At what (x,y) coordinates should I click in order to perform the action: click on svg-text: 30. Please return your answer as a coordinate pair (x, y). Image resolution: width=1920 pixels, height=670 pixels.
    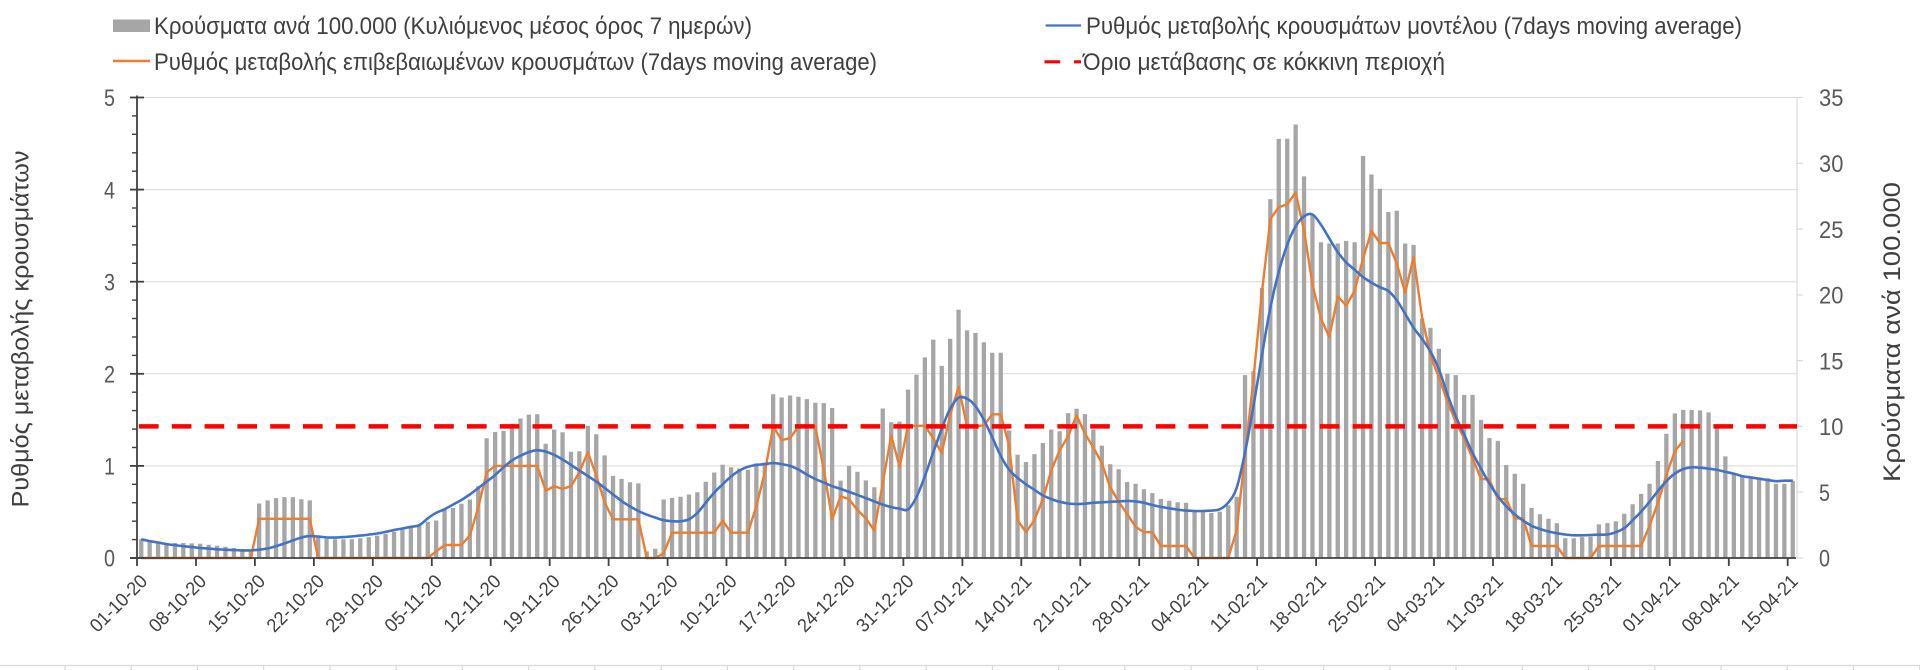
    Looking at the image, I should click on (1831, 164).